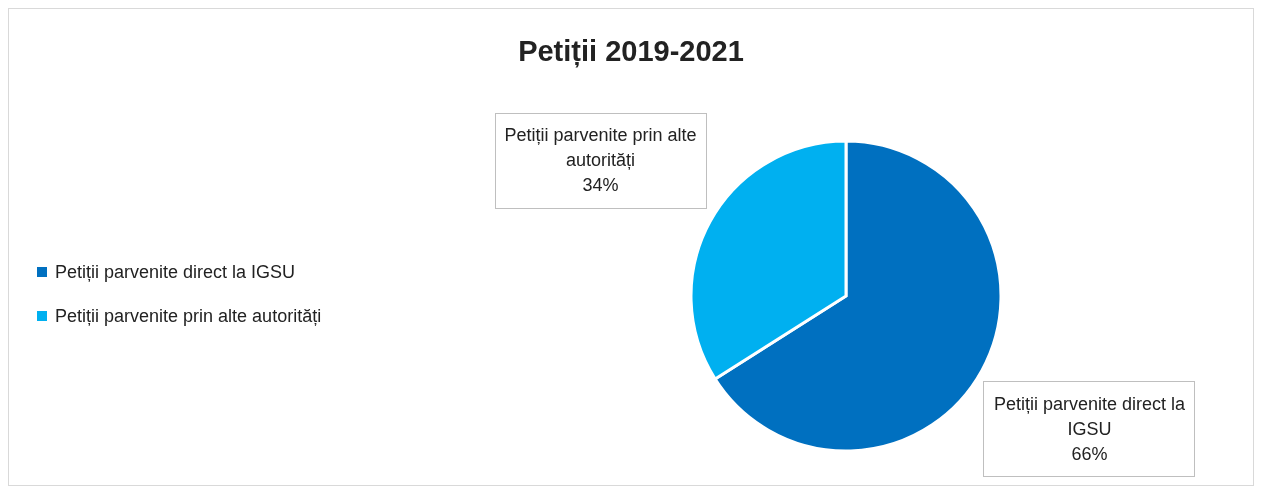 The width and height of the screenshot is (1262, 494). I want to click on data-label: 66%, so click(1089, 454).